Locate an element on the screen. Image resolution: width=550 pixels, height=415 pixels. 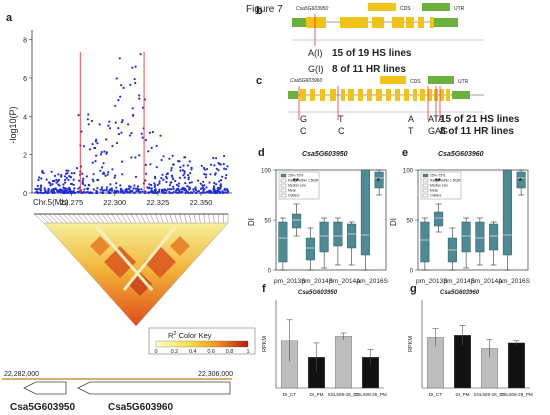
panel-f-label: f is located at coordinates (264, 289).